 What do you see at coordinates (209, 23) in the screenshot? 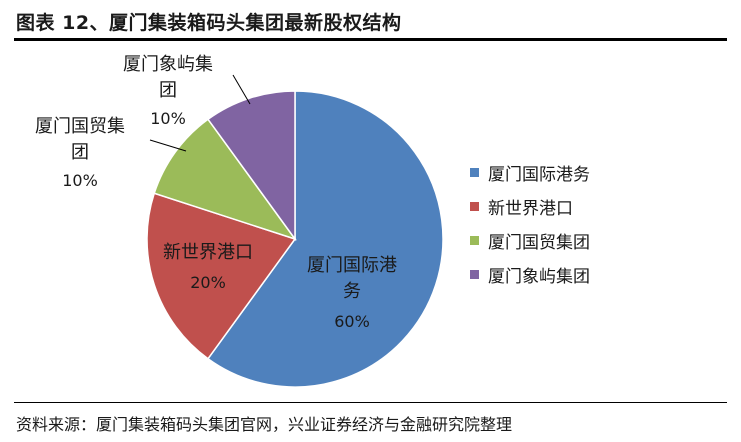
I see `chart-title: 图表 12、厦门集装箱码头集团最新股权结构` at bounding box center [209, 23].